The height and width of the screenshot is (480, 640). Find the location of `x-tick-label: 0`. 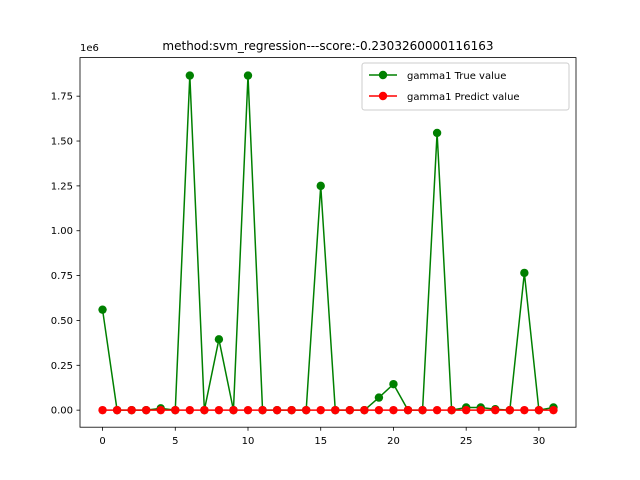

x-tick-label: 0 is located at coordinates (102, 441).